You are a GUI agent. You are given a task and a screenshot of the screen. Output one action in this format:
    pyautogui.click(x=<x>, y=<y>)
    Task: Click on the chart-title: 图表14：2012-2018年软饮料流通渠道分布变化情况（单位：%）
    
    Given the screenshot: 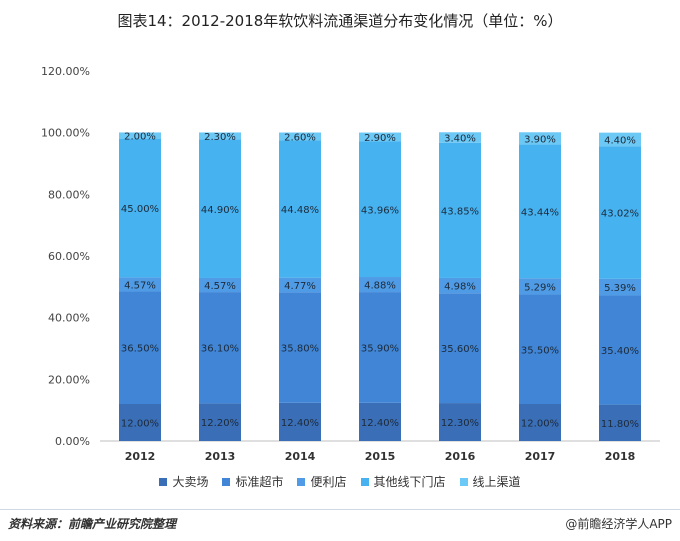 What is the action you would take?
    pyautogui.click(x=340, y=21)
    